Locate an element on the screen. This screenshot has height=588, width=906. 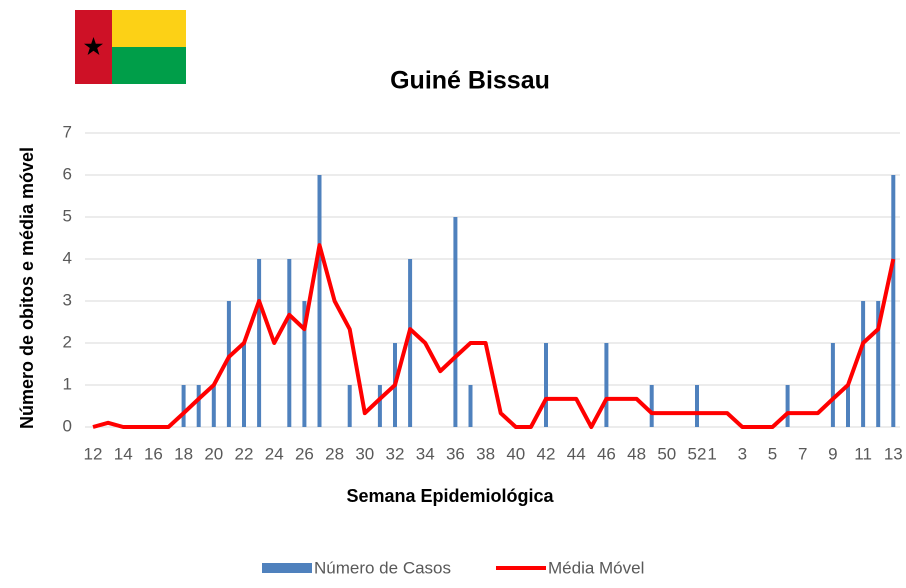
x-tick-label: 14 is located at coordinates (123, 453).